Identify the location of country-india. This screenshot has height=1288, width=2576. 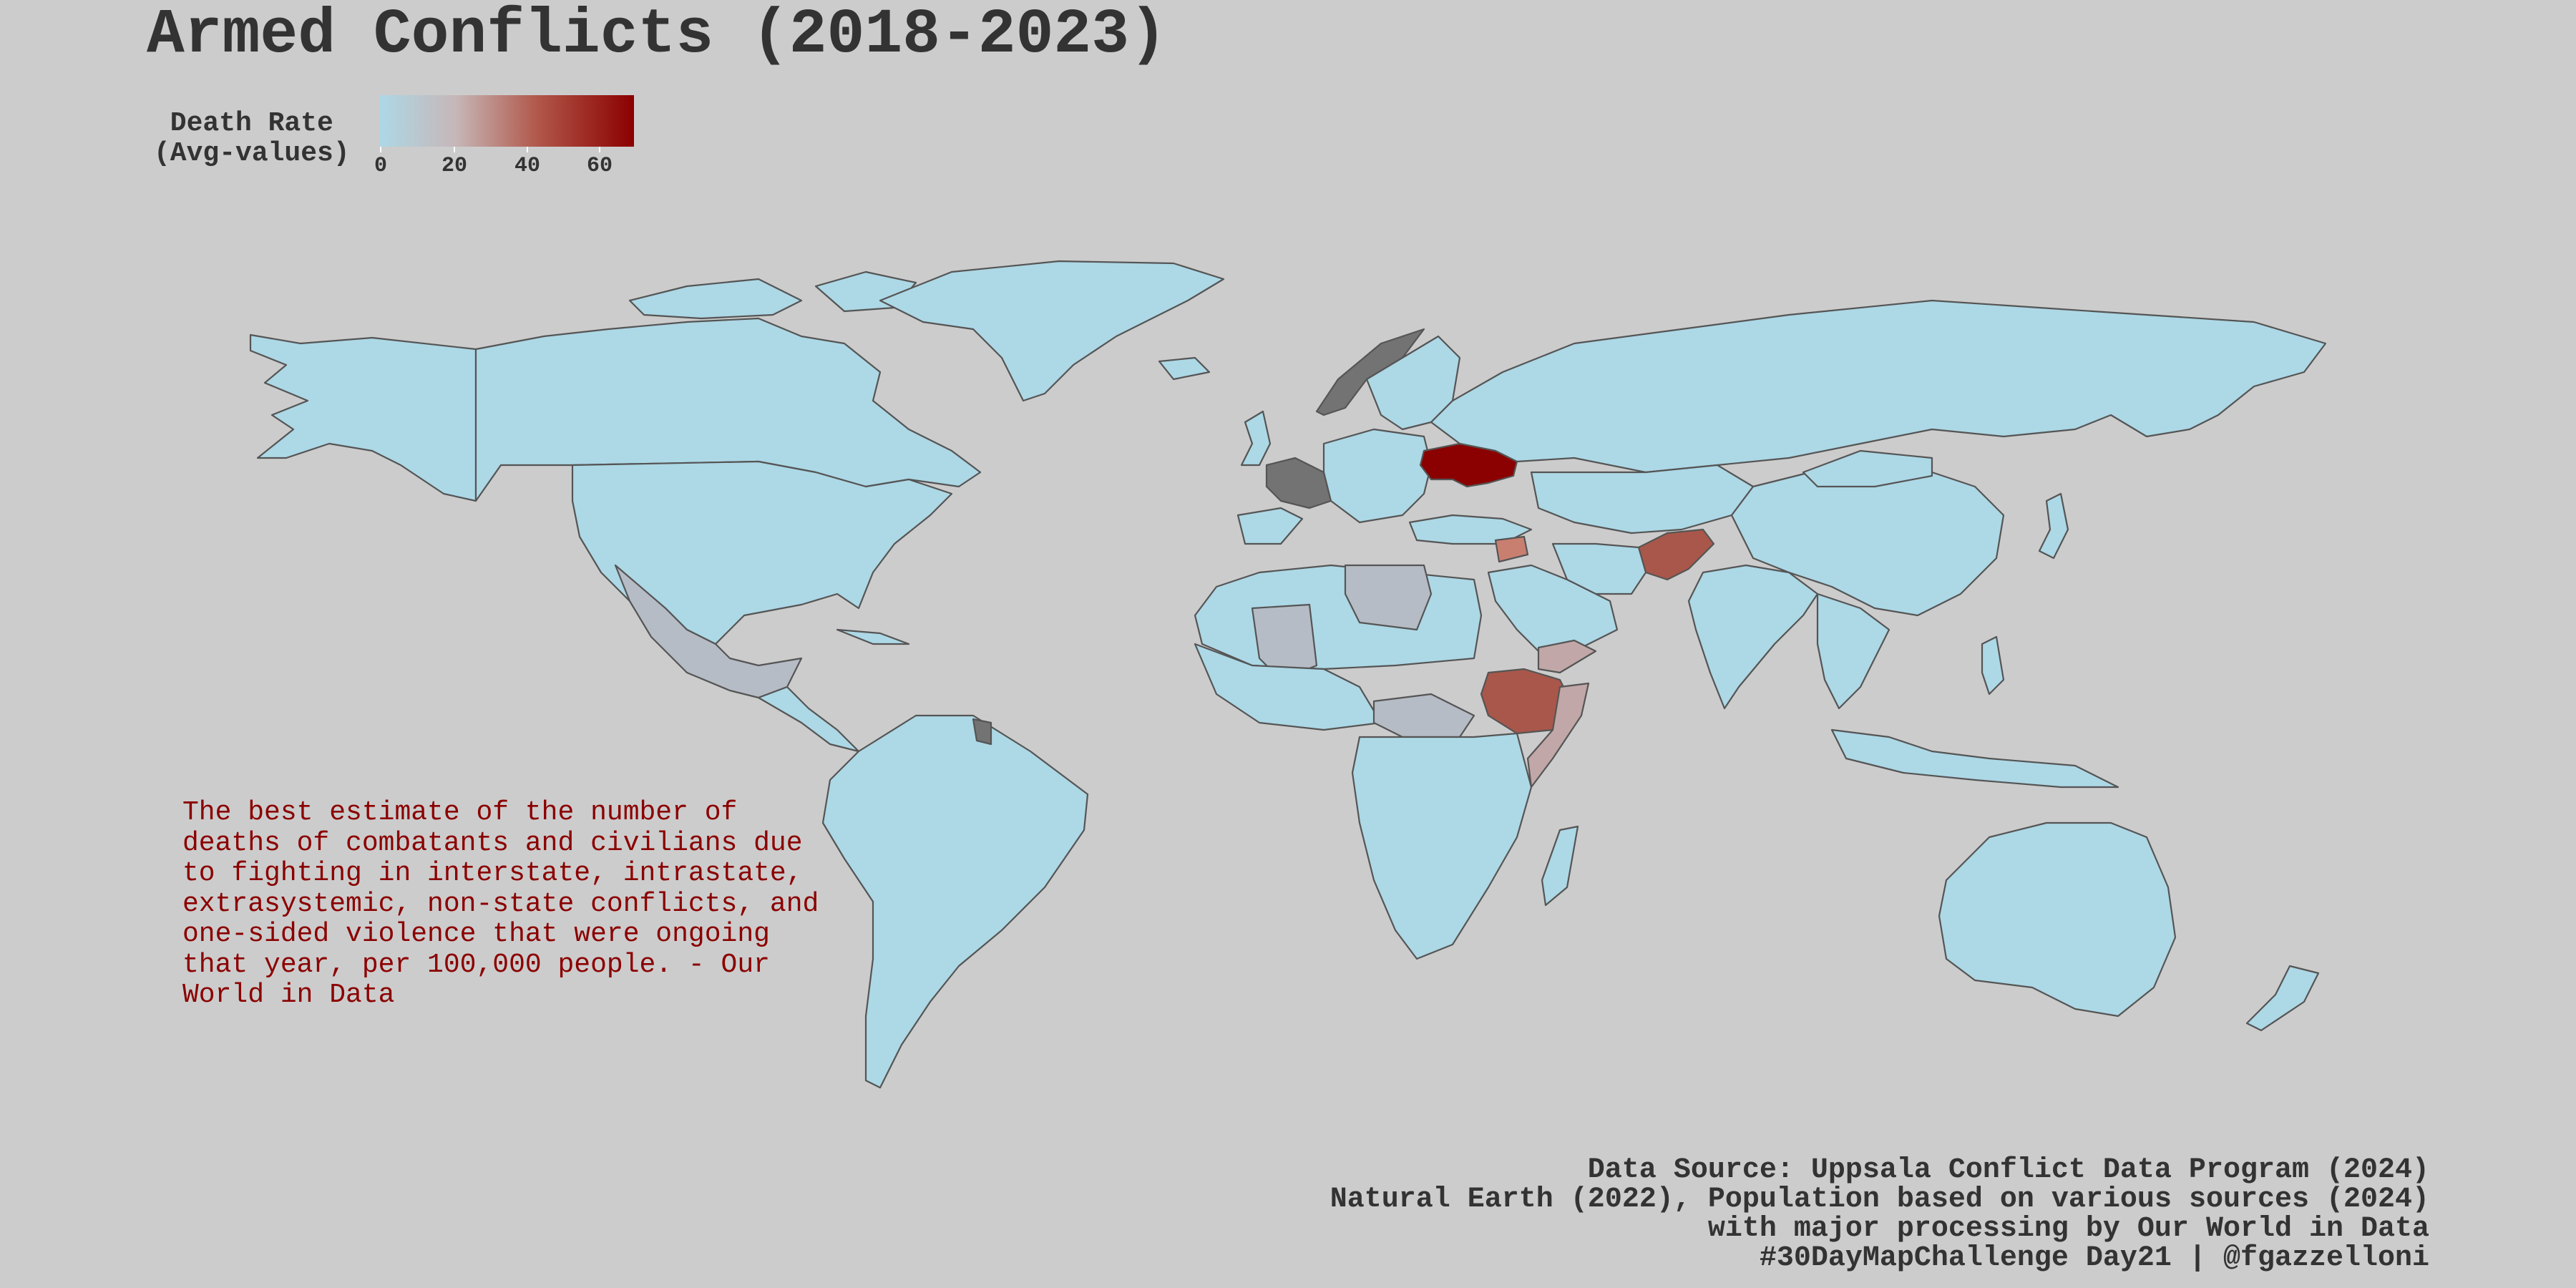
(1753, 637).